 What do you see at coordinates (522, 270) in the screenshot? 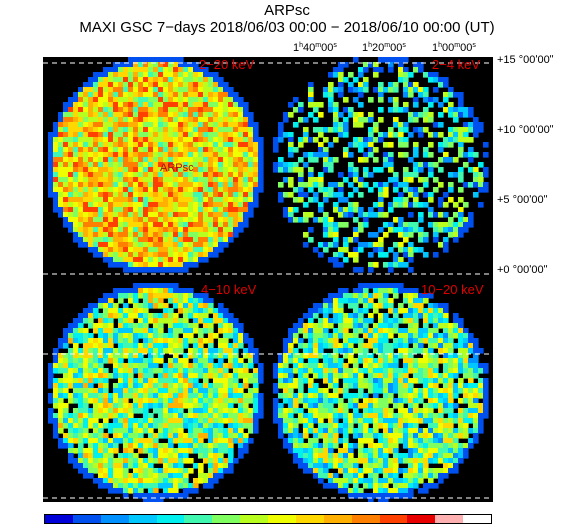
I see `dec-label-4: +0 °00ʹ00ʺ` at bounding box center [522, 270].